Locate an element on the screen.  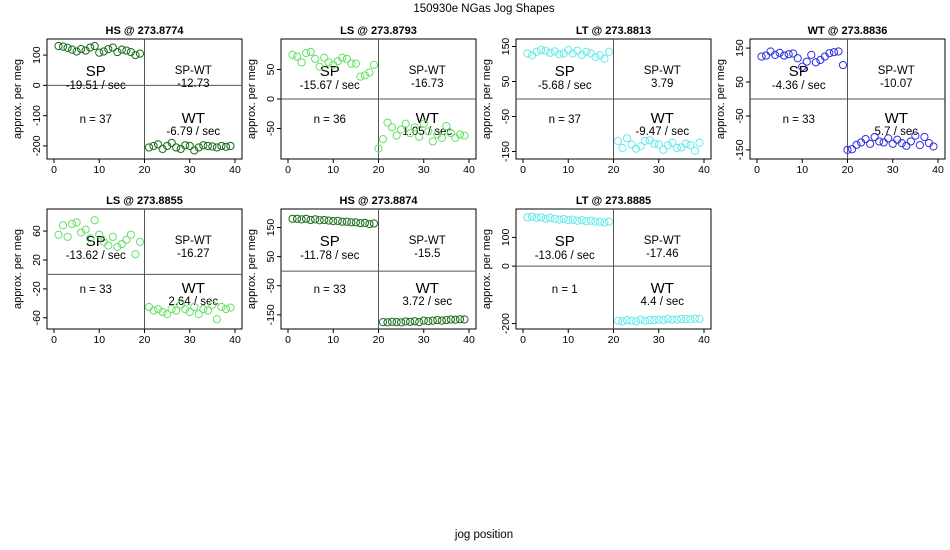
figure-title: 150930e NGas Jog Shapes is located at coordinates (484, 9).